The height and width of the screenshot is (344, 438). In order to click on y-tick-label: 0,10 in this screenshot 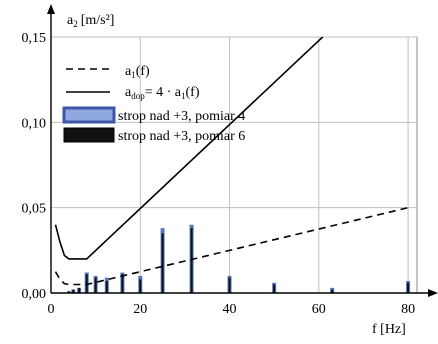, I will do `click(34, 123)`.